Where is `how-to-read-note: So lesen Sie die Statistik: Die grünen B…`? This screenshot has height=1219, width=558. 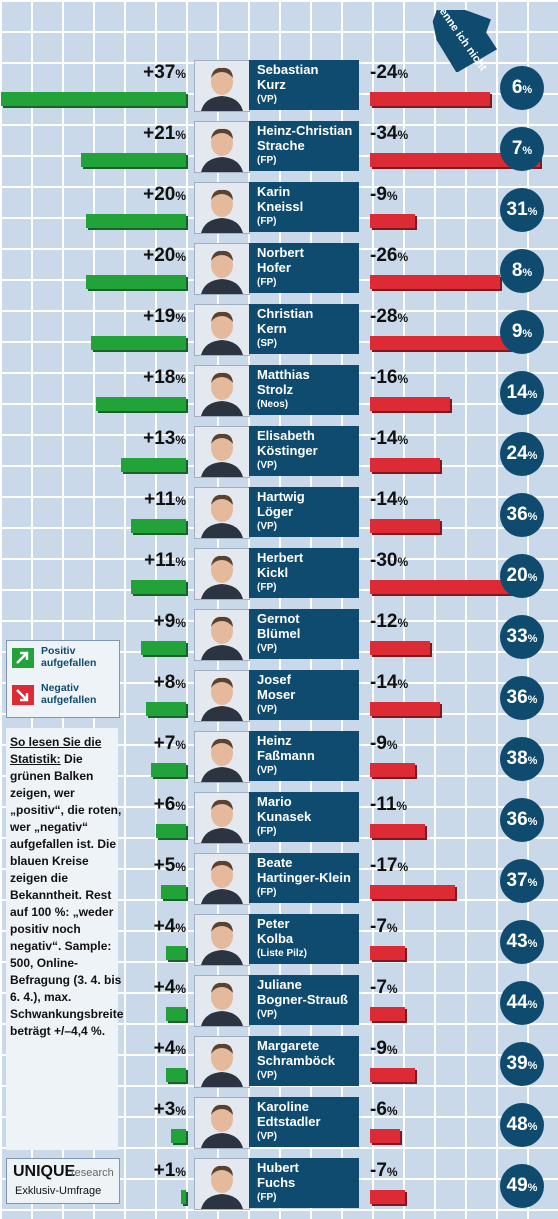
how-to-read-note: So lesen Sie die Statistik: Die grünen B… is located at coordinates (64, 939).